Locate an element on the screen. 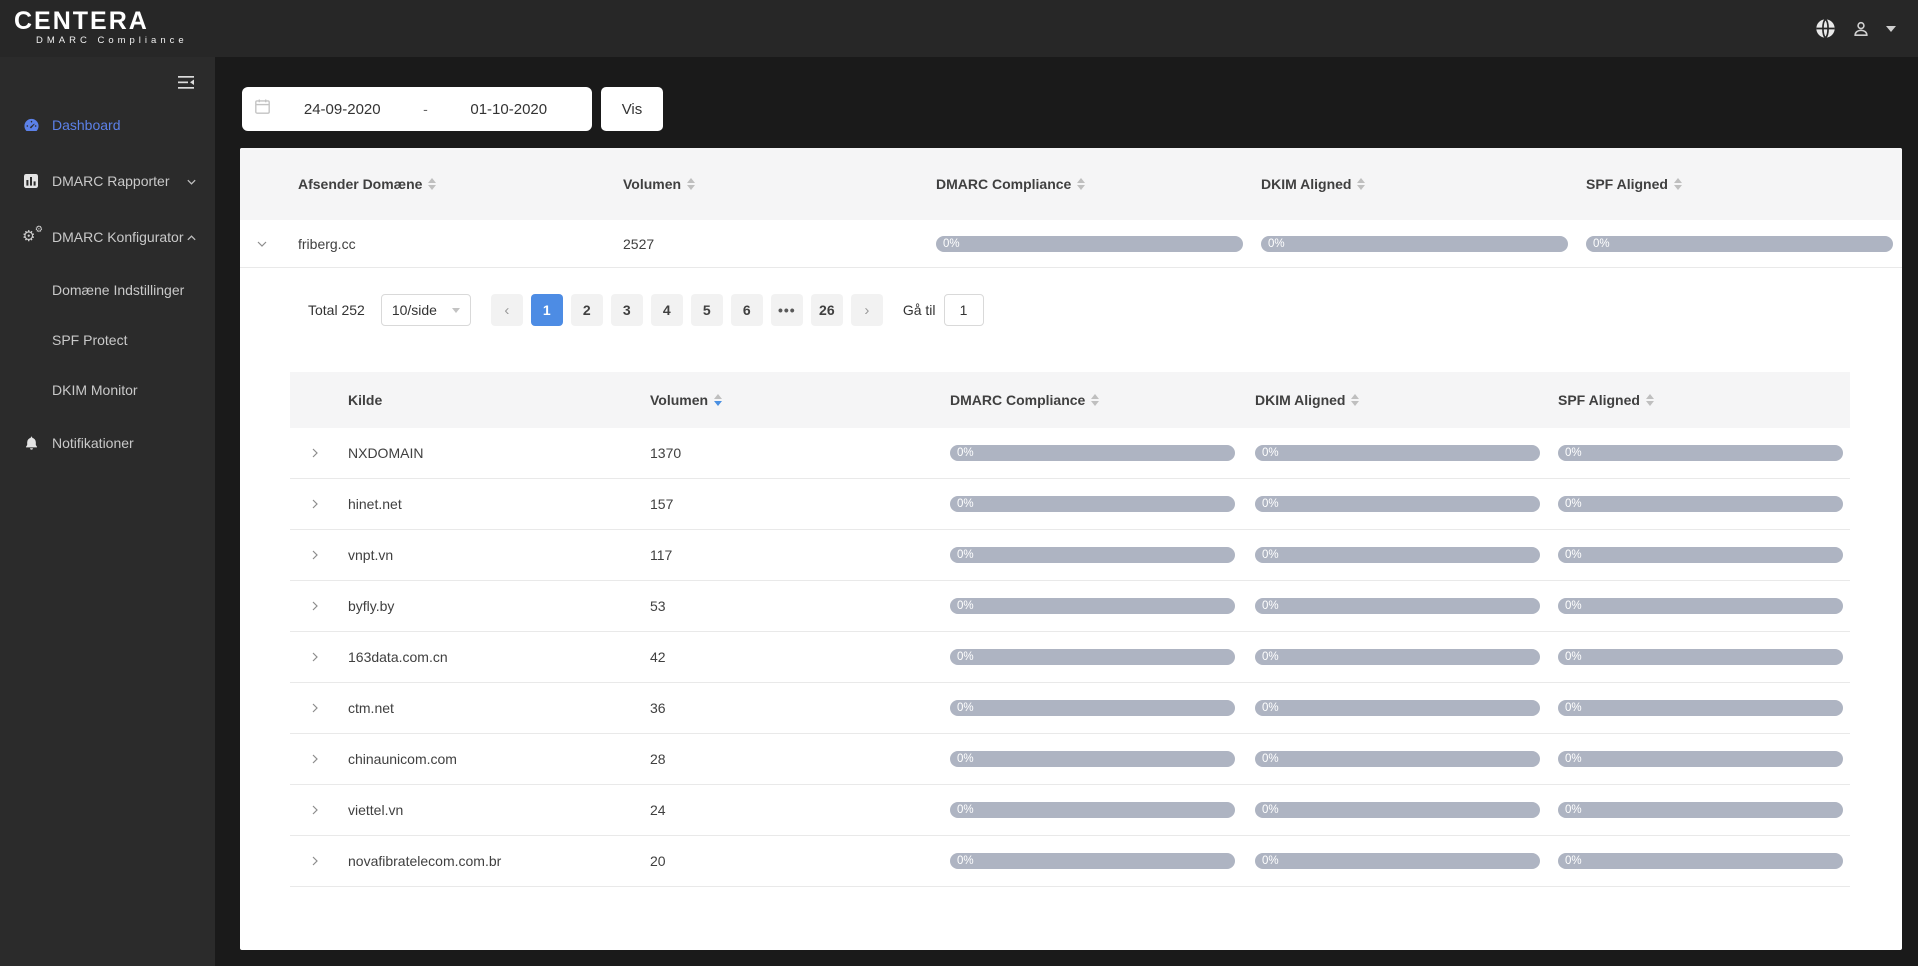  sidebar-item-notifikationer: Notifikationer is located at coordinates (107, 443).